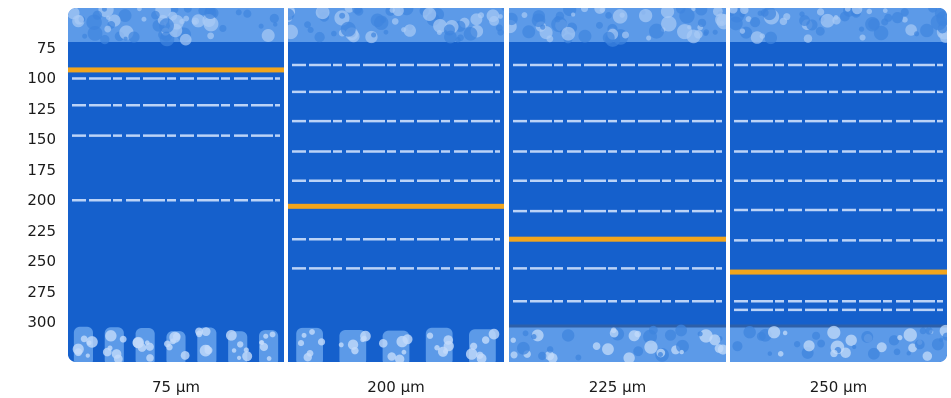  Describe the element at coordinates (41, 291) in the screenshot. I see `y-tick-label: 275` at that location.